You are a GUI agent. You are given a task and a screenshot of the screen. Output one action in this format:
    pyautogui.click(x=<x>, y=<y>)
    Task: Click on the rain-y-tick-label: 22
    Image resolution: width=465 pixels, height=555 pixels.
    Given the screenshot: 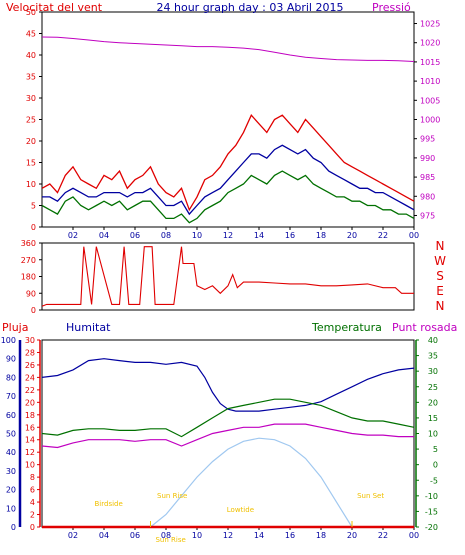 What is the action you would take?
    pyautogui.click(x=30, y=390)
    